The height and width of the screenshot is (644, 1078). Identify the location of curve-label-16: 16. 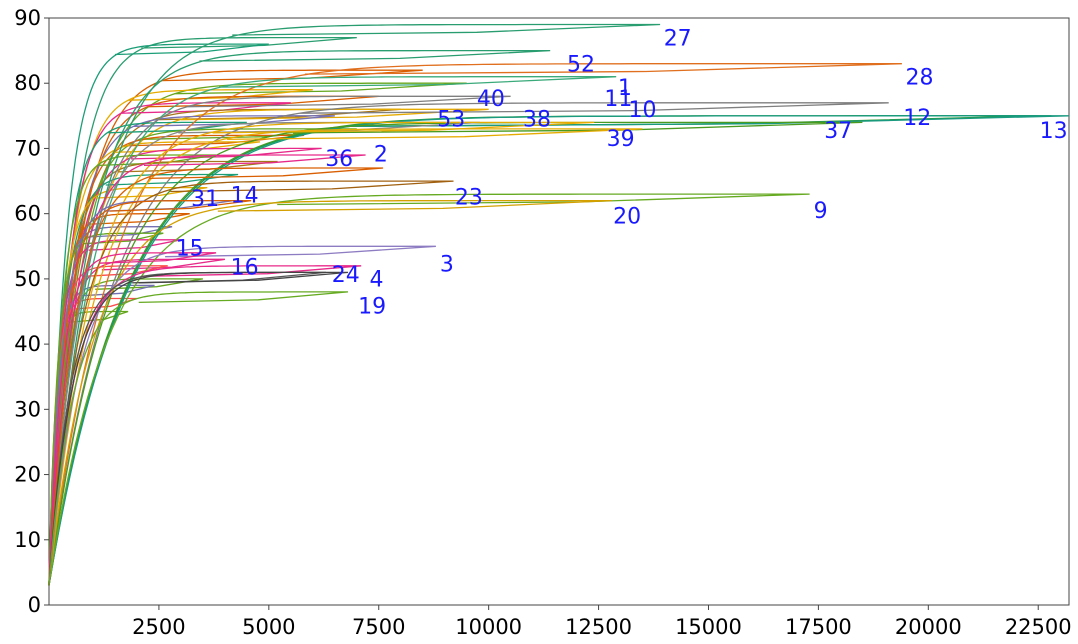
(245, 267).